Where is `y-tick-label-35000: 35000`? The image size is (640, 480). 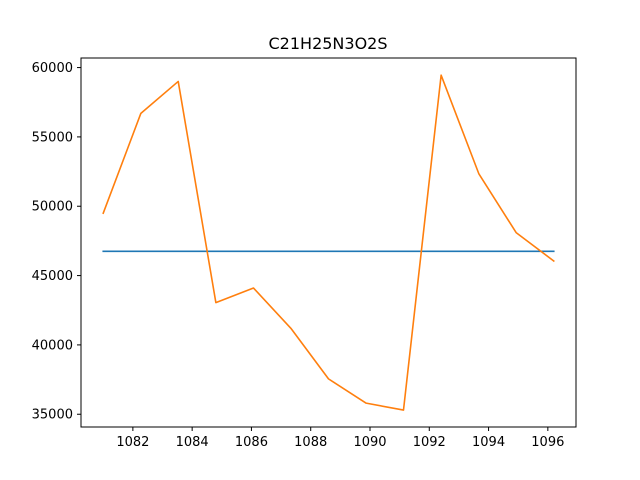
y-tick-label-35000: 35000 is located at coordinates (52, 415).